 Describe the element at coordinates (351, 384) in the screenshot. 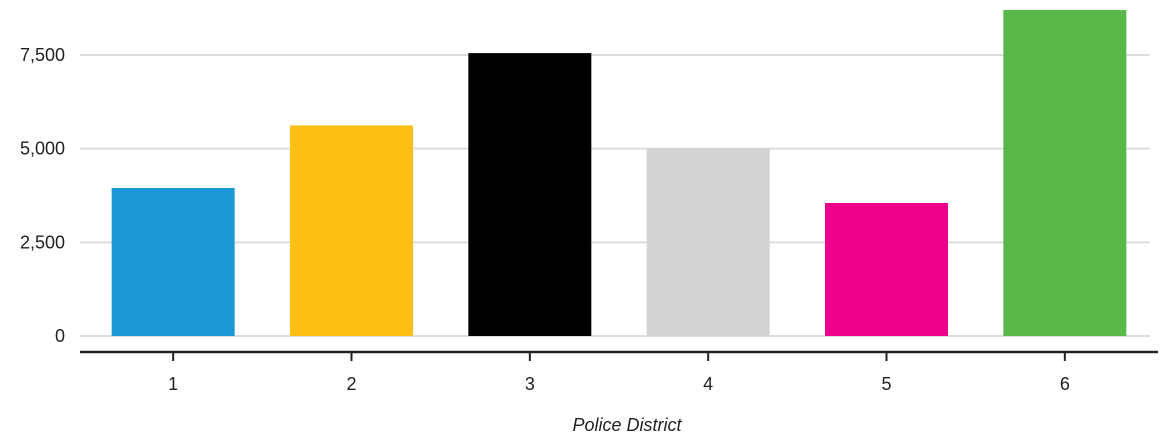

I see `x-tick-label: 2` at that location.